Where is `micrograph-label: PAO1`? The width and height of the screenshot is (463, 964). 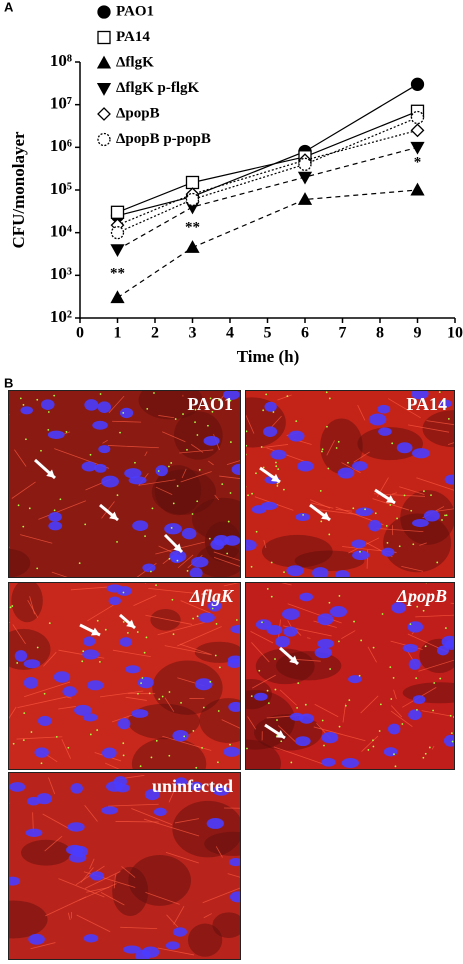 micrograph-label: PAO1 is located at coordinates (210, 404).